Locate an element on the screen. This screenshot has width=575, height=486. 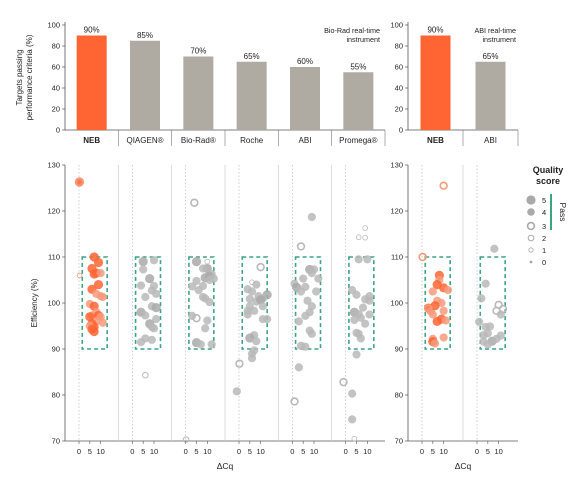
y-tick-label: 90 is located at coordinates (399, 349).